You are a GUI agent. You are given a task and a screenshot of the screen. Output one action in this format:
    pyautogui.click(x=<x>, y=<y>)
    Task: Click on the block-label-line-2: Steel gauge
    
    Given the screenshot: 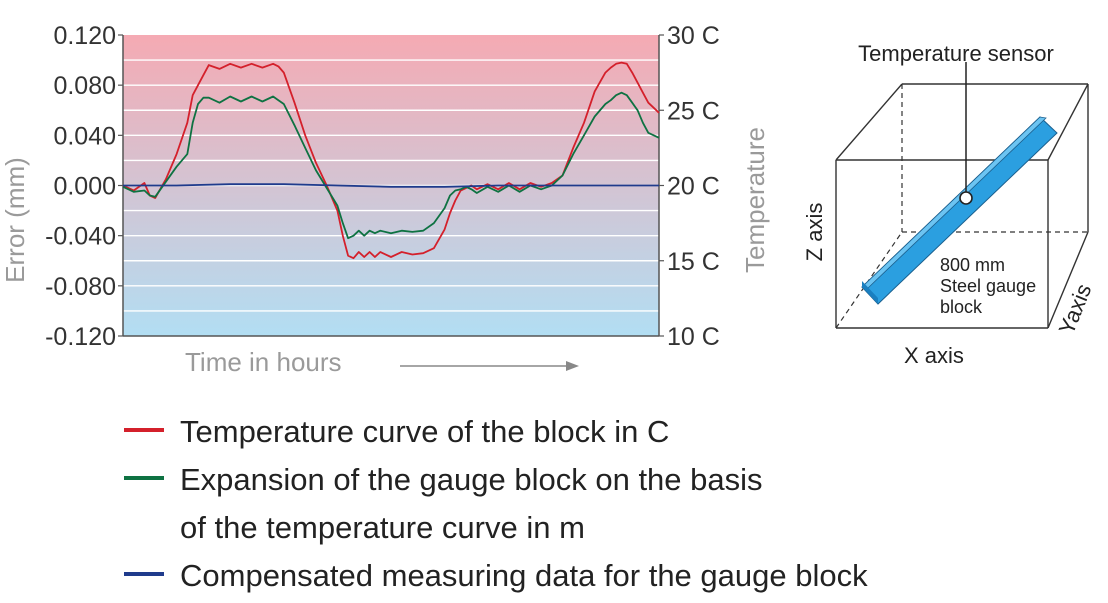 What is the action you would take?
    pyautogui.click(x=988, y=286)
    